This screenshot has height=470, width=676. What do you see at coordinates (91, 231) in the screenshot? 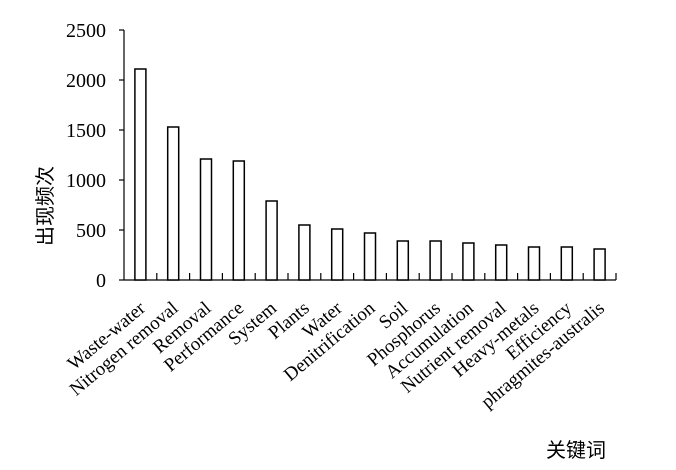
I see `y-tick-label: 500` at bounding box center [91, 231].